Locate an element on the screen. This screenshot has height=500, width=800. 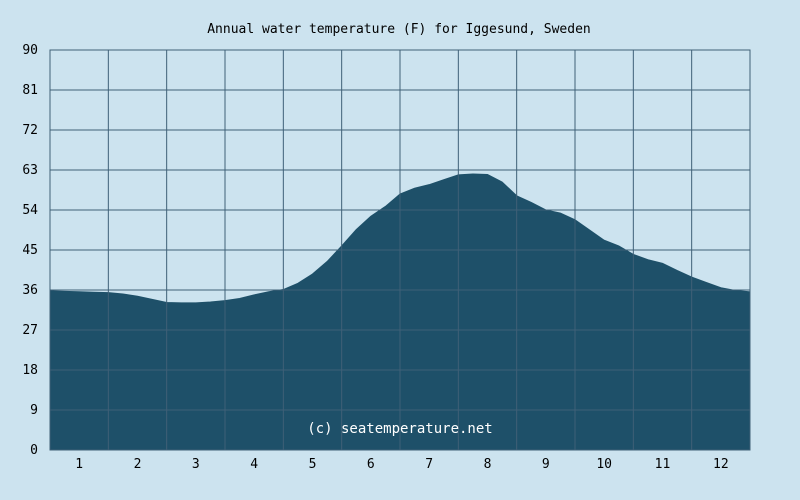
x-tick-label: 2 is located at coordinates (138, 464).